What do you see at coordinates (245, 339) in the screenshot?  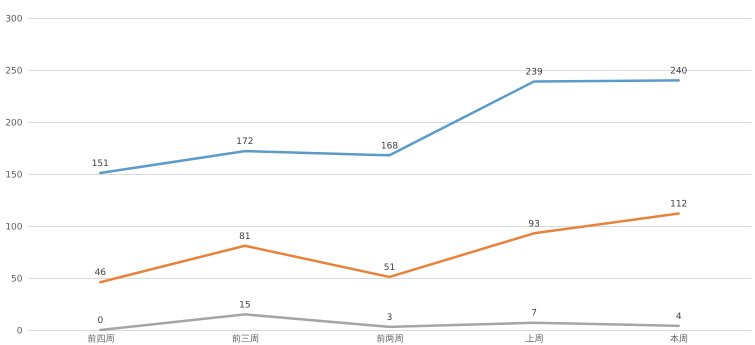 I see `x-tick-label: 前三周` at bounding box center [245, 339].